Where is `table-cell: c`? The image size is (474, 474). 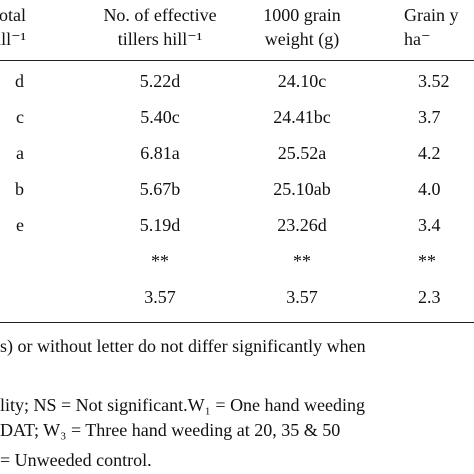 table-cell: c is located at coordinates (20, 117).